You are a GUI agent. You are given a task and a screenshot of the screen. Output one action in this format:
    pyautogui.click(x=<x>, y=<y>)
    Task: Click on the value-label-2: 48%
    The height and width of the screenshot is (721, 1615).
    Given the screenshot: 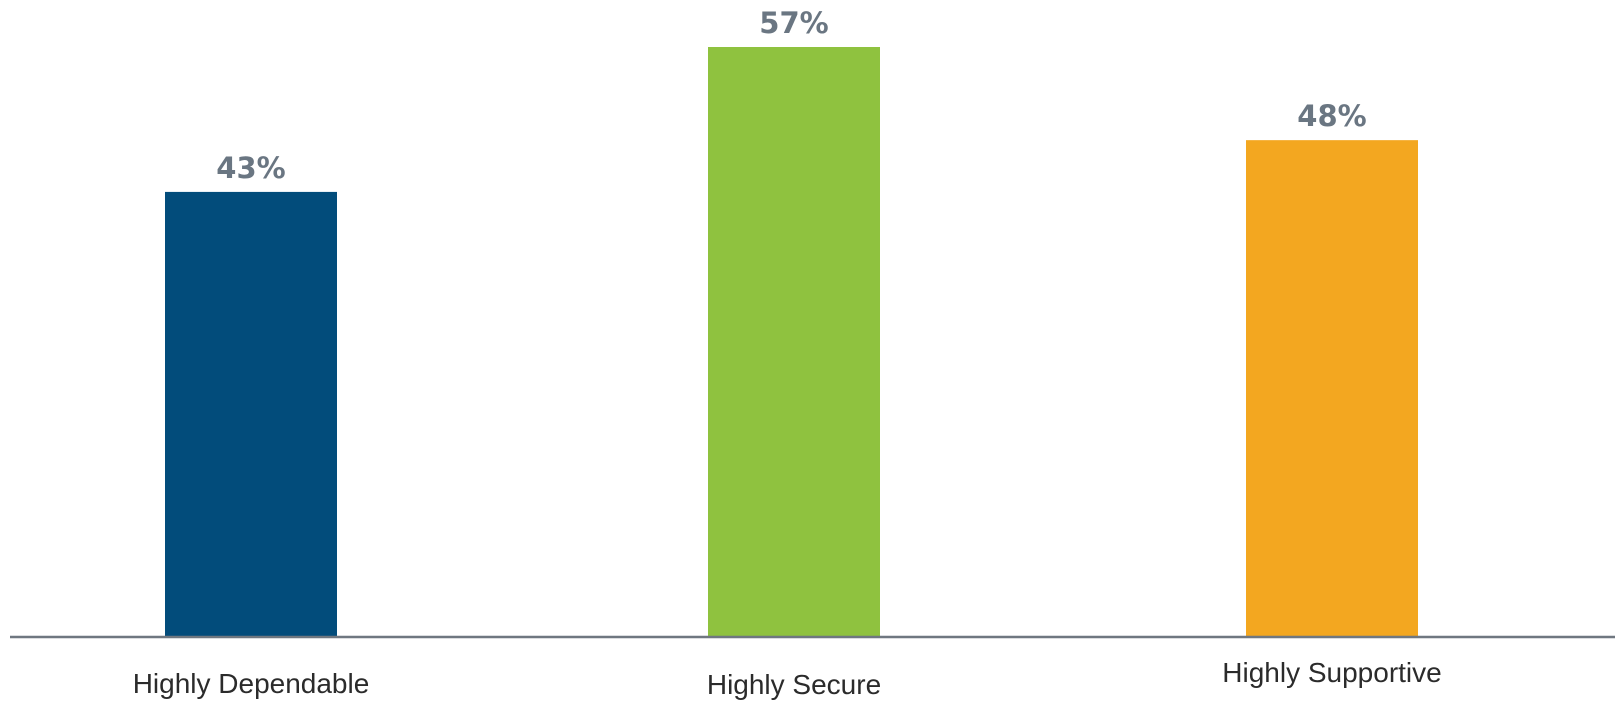 What is the action you would take?
    pyautogui.click(x=1331, y=116)
    